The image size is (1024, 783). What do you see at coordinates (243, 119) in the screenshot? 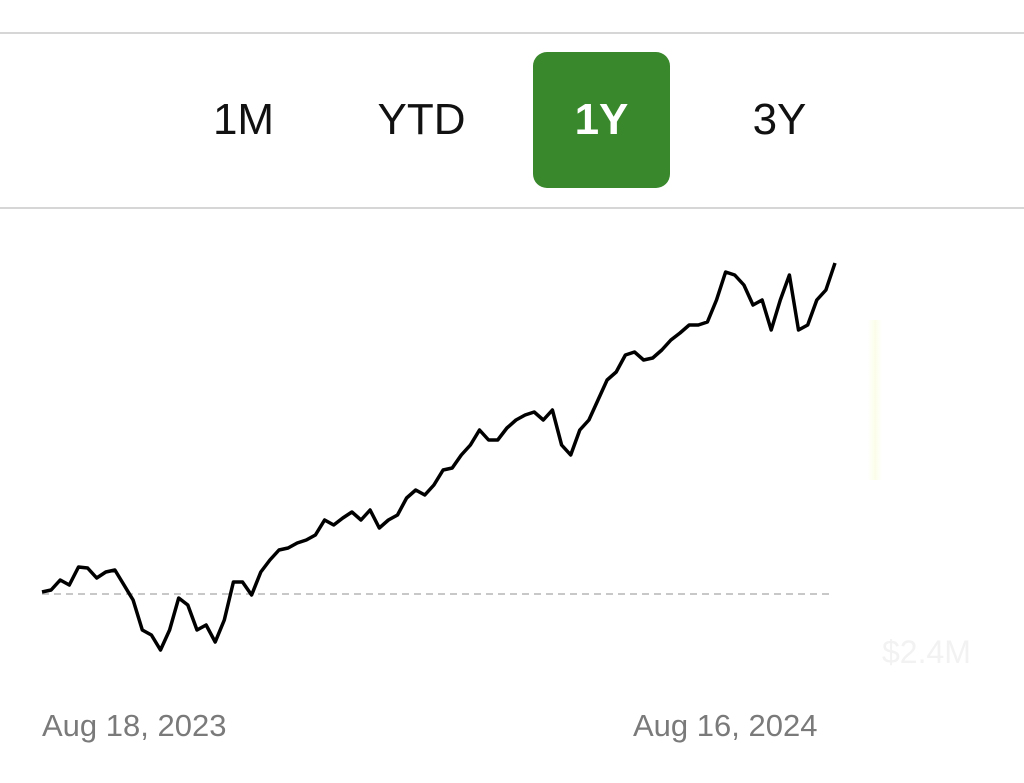
I see `range-1m-button: 1M` at bounding box center [243, 119].